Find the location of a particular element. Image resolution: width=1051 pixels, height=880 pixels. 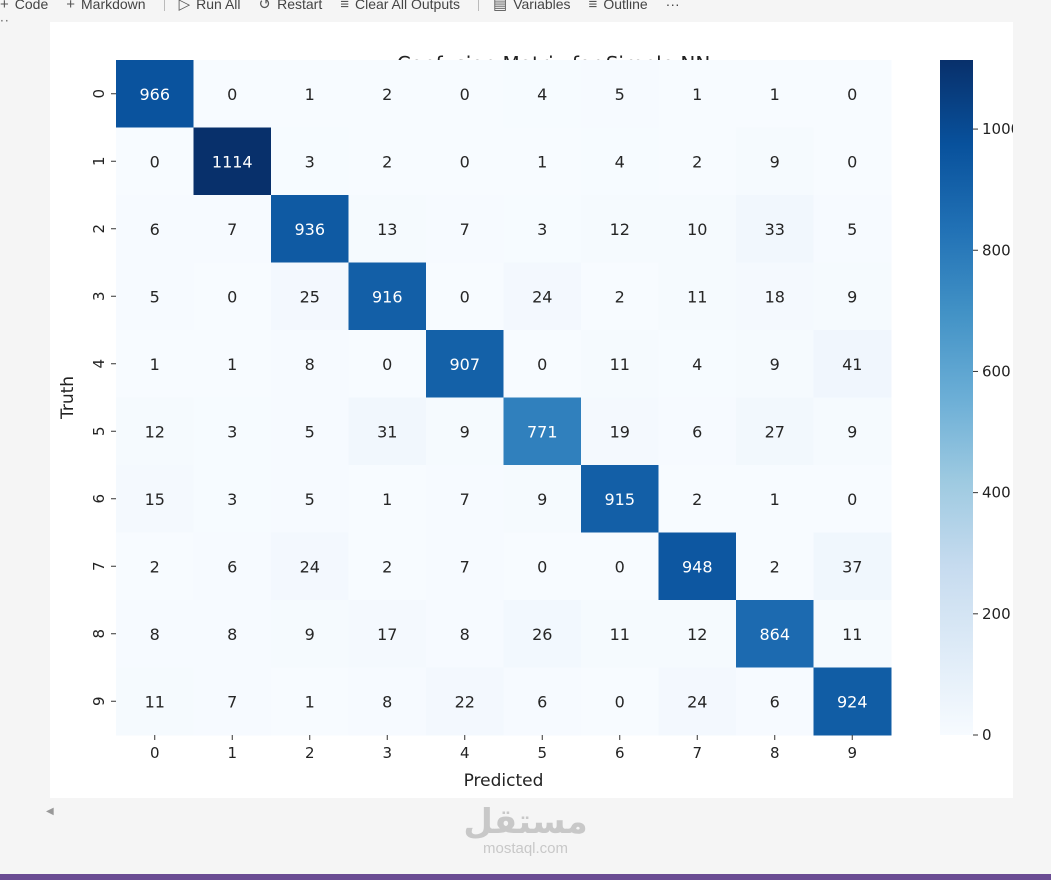

cell-value: 1114 is located at coordinates (232, 161).